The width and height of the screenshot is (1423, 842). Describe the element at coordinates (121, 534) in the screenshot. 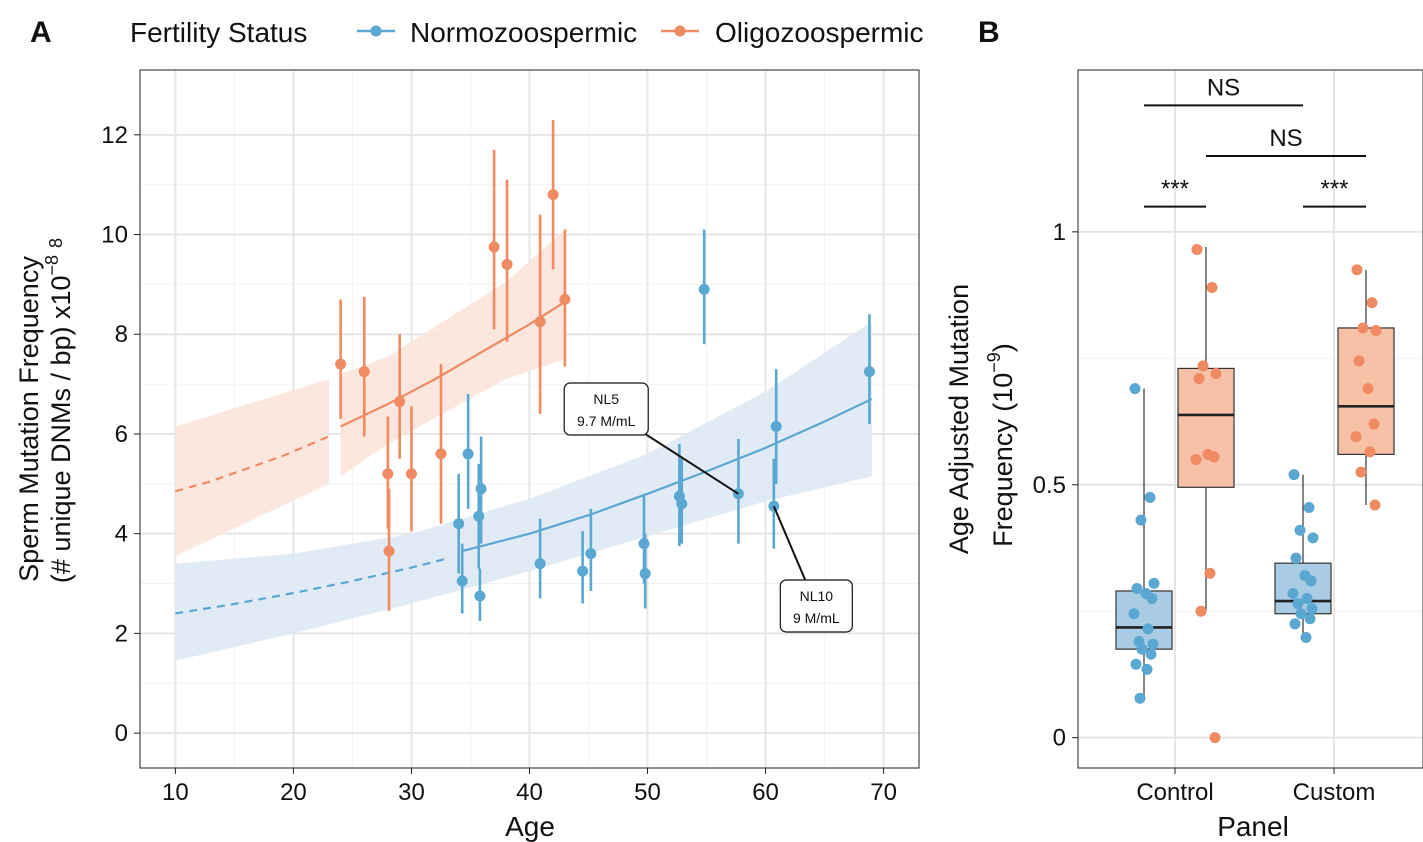

I see `panel-a-y-tick-label: 4` at that location.